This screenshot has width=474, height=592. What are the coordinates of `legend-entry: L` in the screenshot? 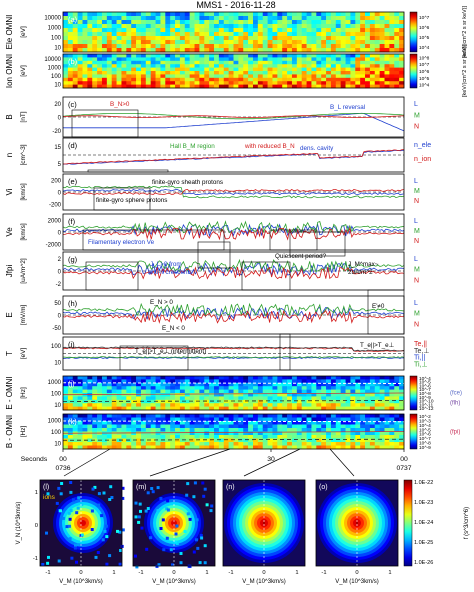 It's located at (416, 259).